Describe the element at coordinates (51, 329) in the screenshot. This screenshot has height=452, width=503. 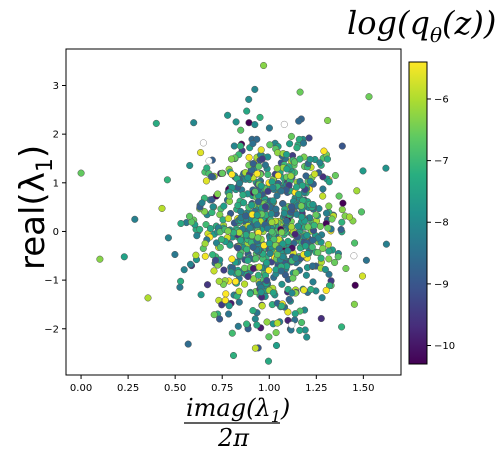
I see `y-tick-label: −2` at that location.